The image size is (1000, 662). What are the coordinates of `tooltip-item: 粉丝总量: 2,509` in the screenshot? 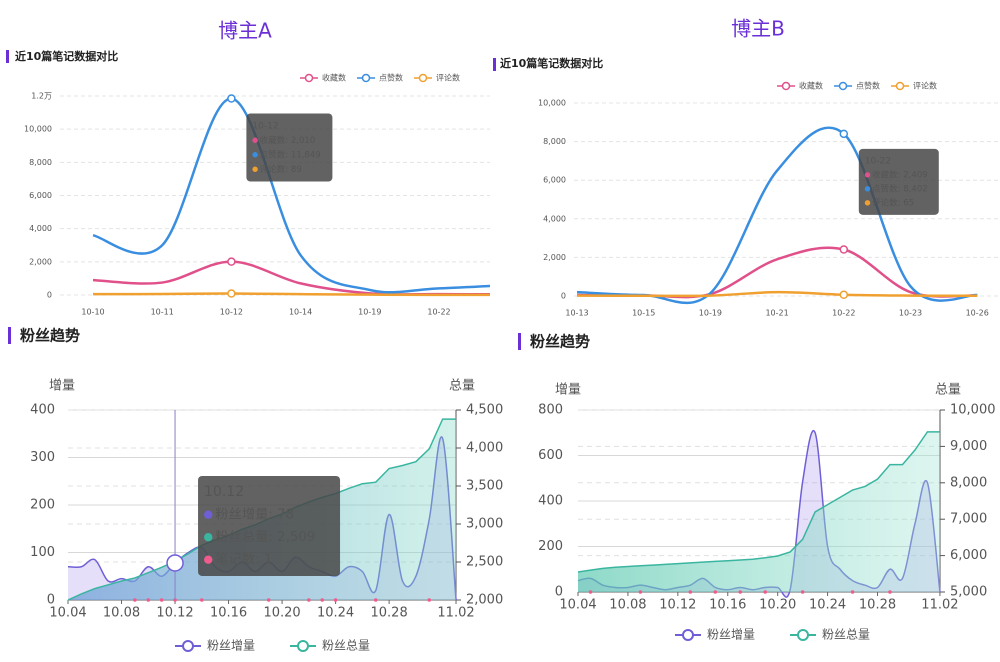 It's located at (265, 537).